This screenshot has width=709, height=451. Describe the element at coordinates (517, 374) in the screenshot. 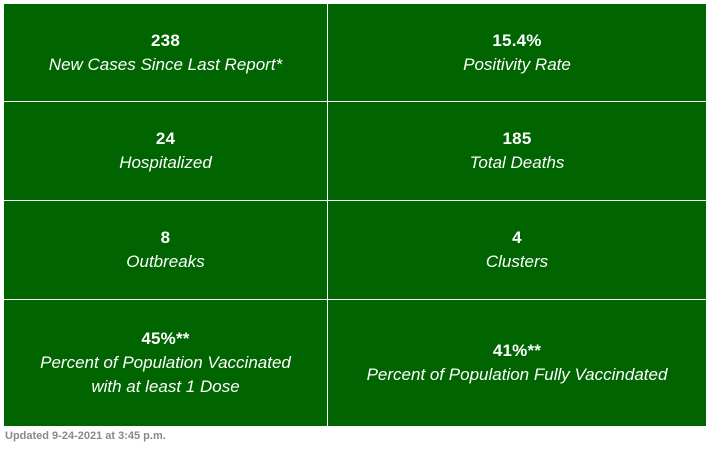

I see `stat-label: Percent of Population Fully Vaccindated` at that location.